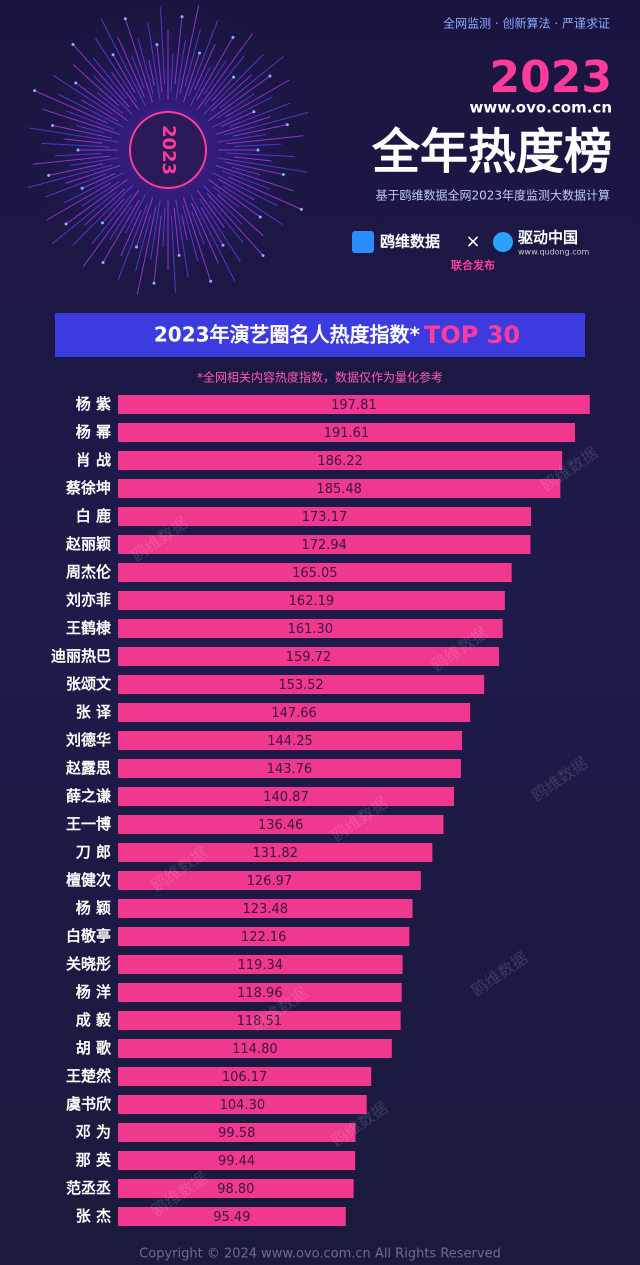  I want to click on sunburst, so click(168, 150).